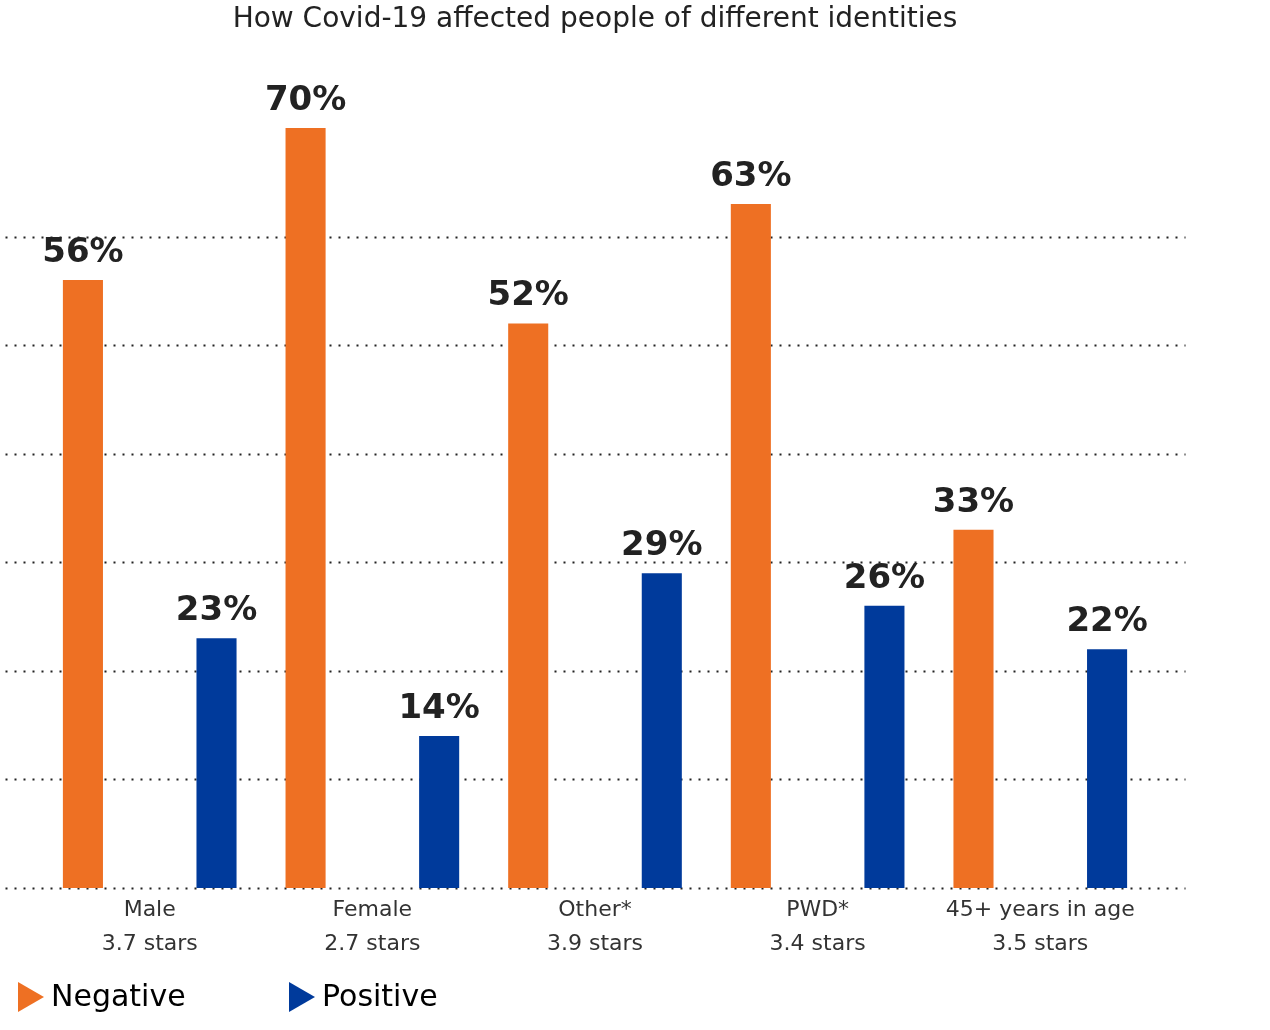 The height and width of the screenshot is (1030, 1270). Describe the element at coordinates (973, 499) in the screenshot. I see `data-label: 33%` at that location.